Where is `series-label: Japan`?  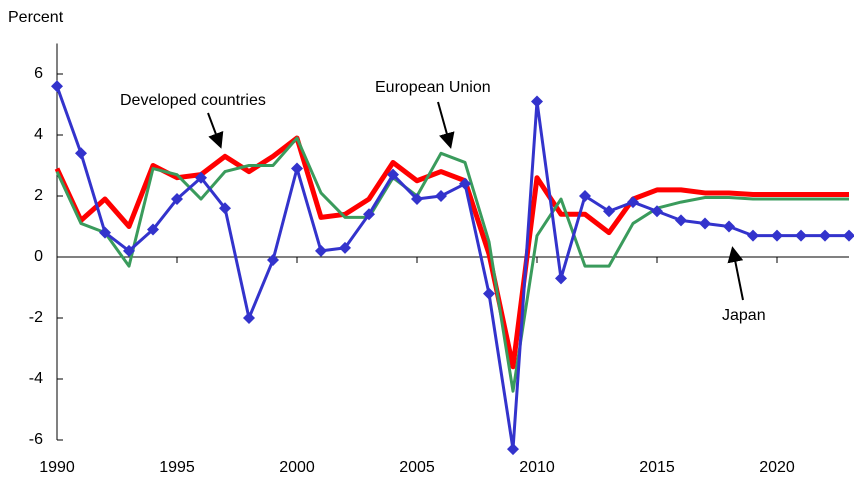 series-label: Japan is located at coordinates (744, 315).